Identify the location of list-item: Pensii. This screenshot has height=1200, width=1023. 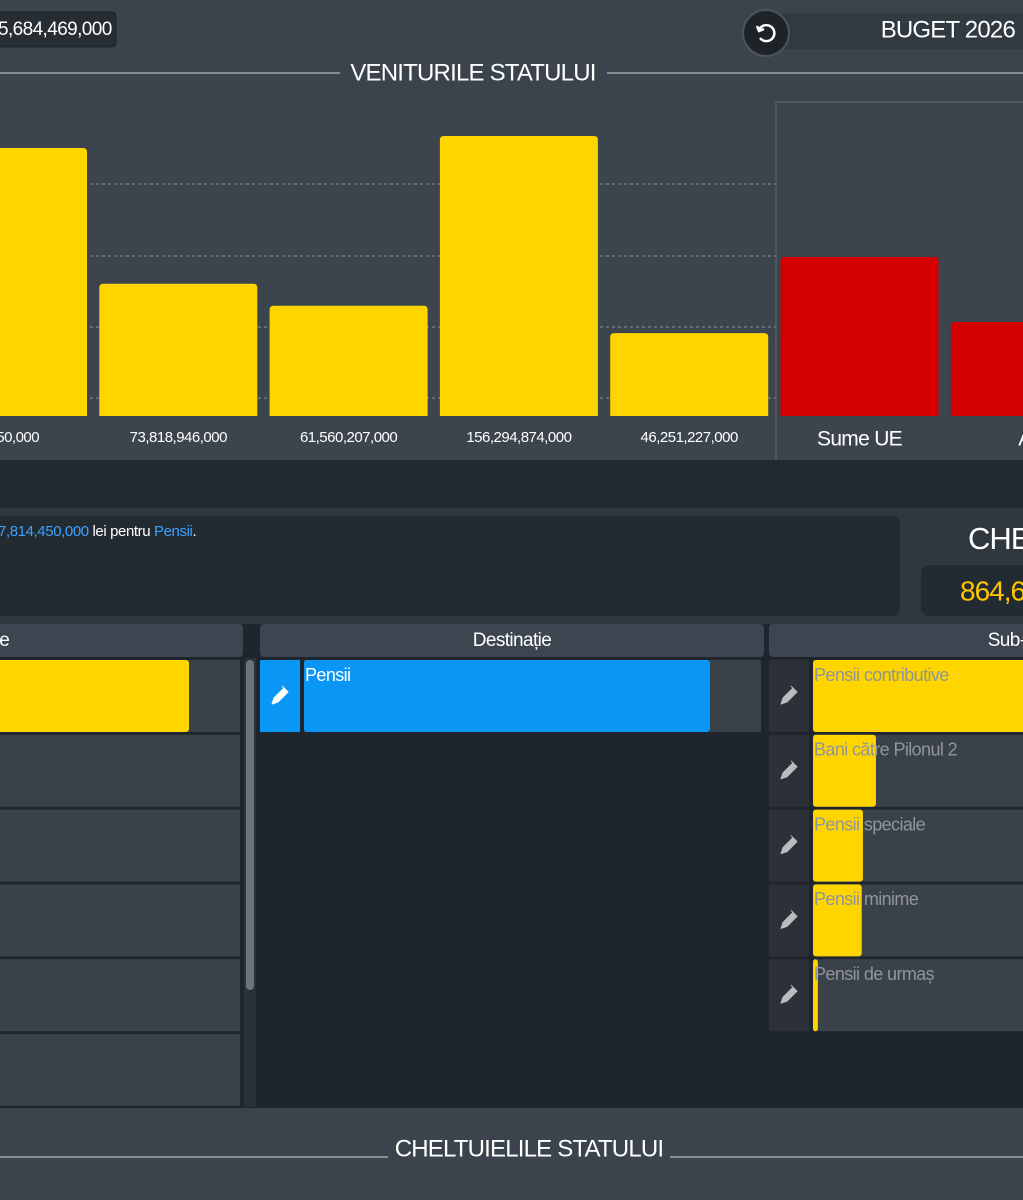
(510, 696).